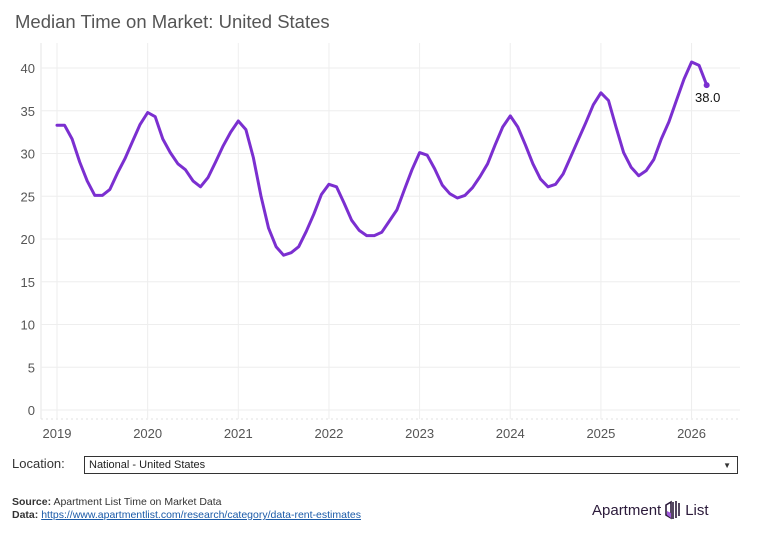  What do you see at coordinates (673, 510) in the screenshot?
I see `logo-icon` at bounding box center [673, 510].